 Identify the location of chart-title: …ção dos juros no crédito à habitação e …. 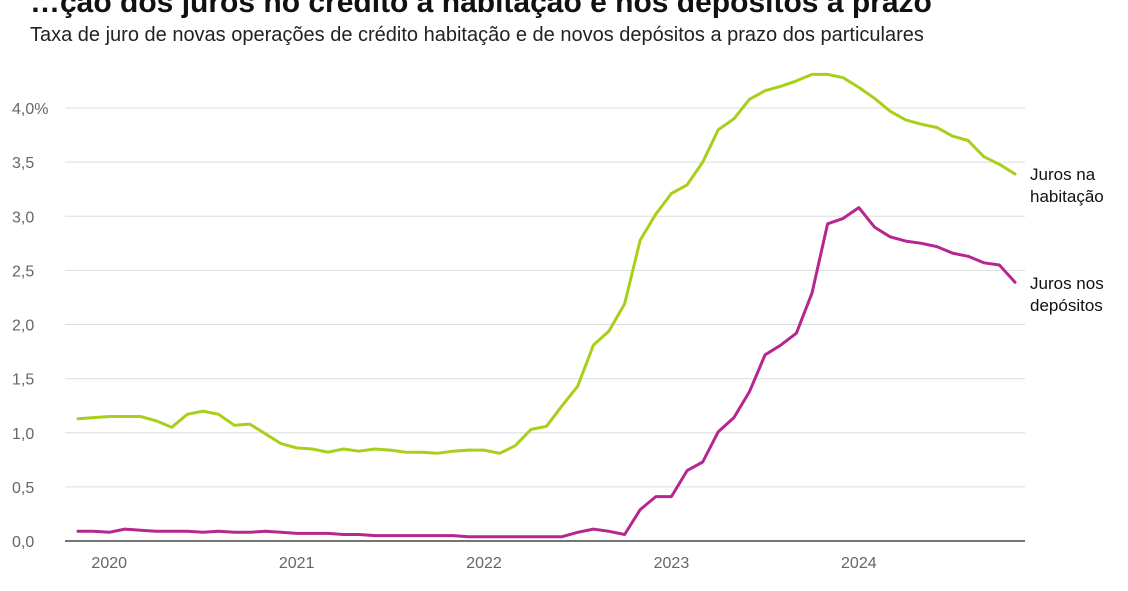
(481, 9).